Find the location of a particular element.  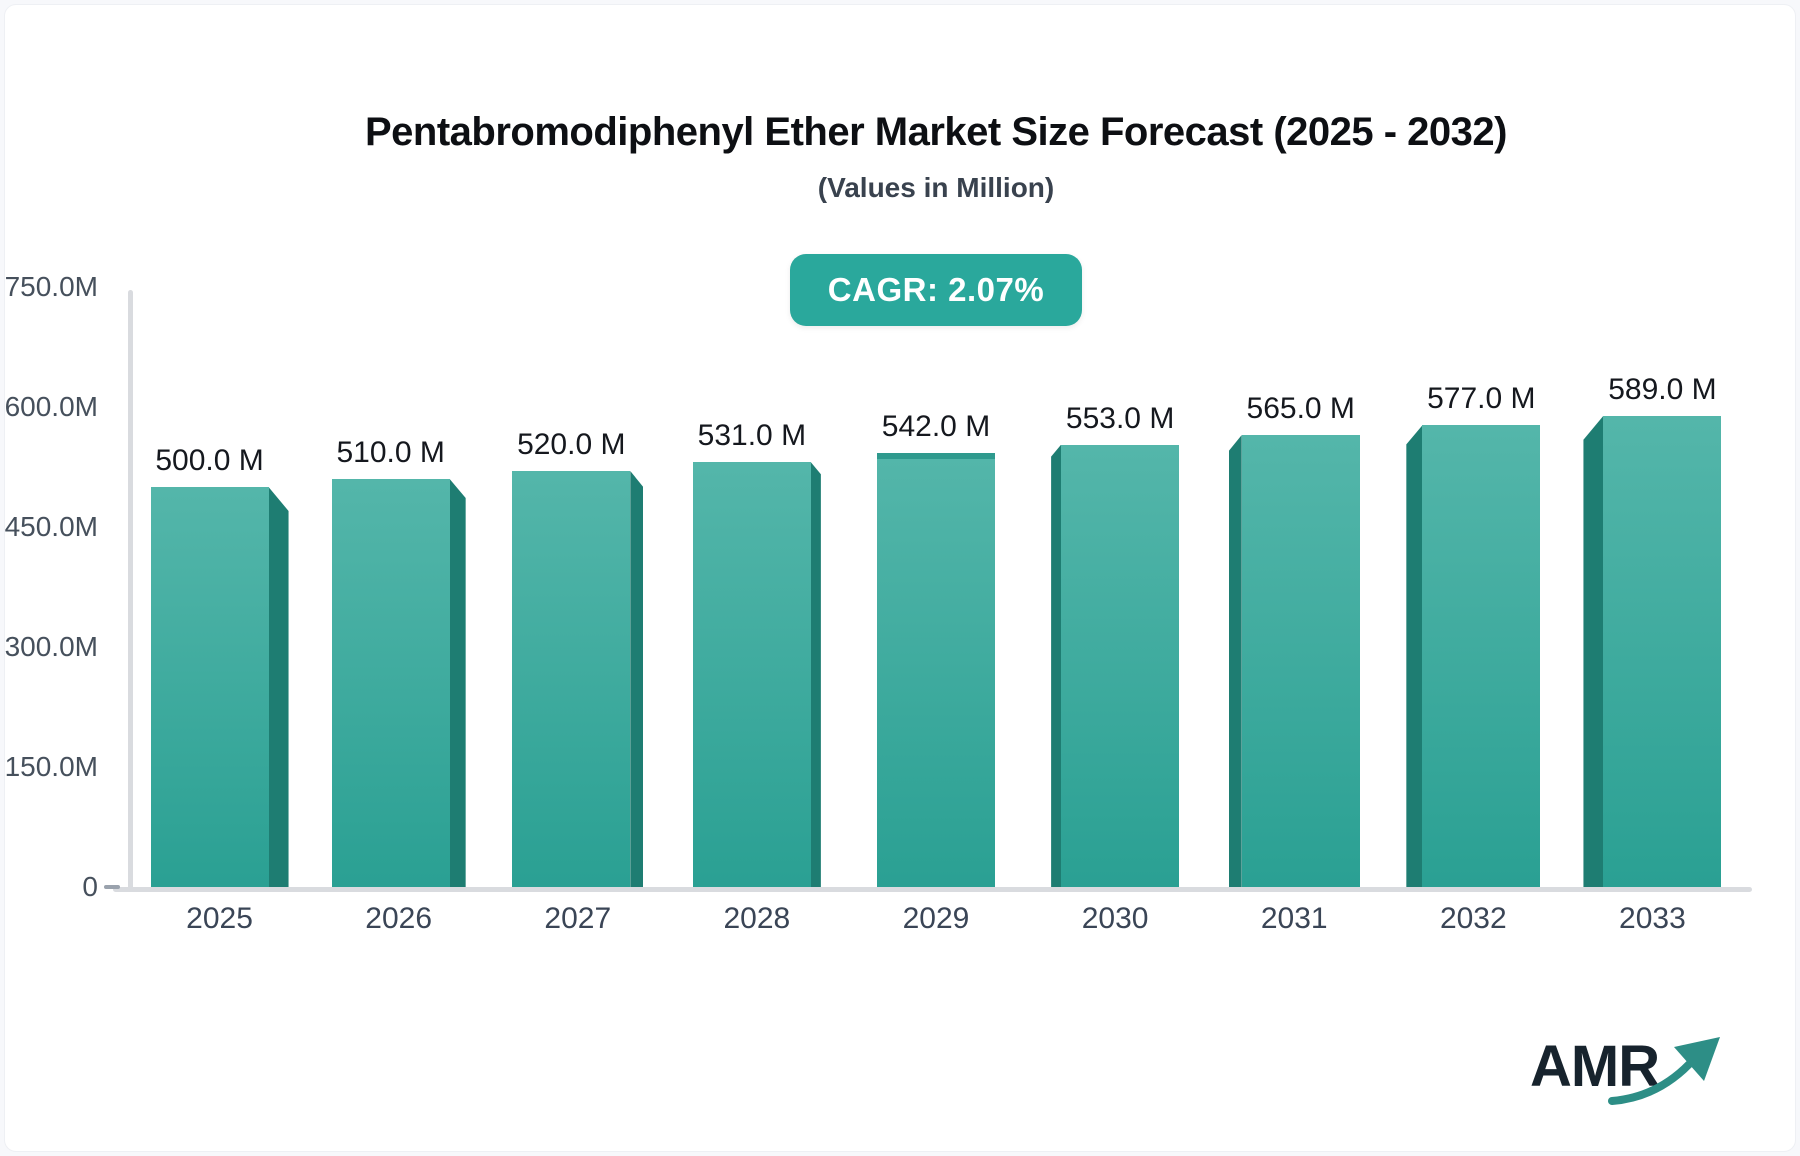

bar-2032 is located at coordinates (1481, 656).